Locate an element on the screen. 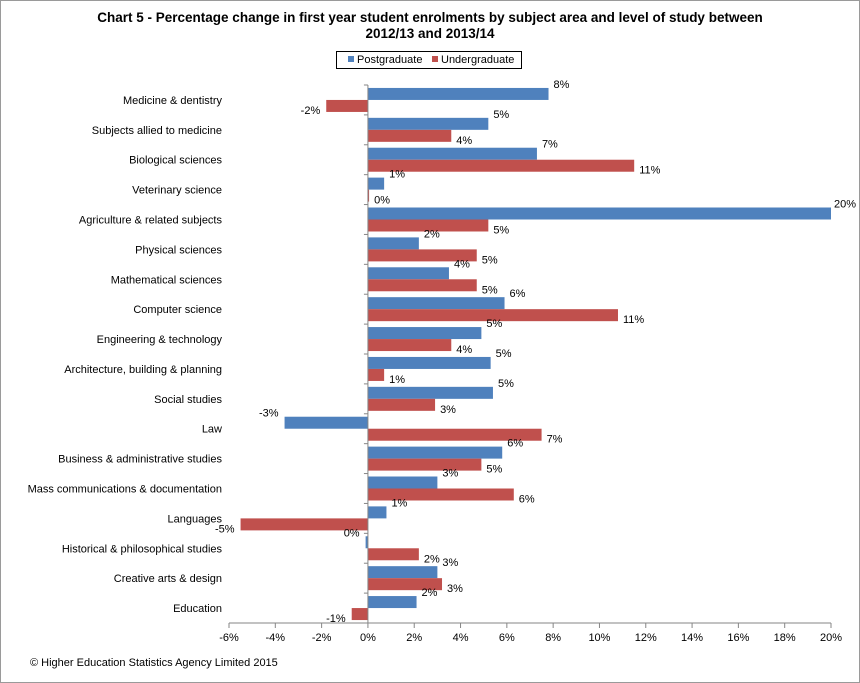  bar-undergraduate-law is located at coordinates (454, 434).